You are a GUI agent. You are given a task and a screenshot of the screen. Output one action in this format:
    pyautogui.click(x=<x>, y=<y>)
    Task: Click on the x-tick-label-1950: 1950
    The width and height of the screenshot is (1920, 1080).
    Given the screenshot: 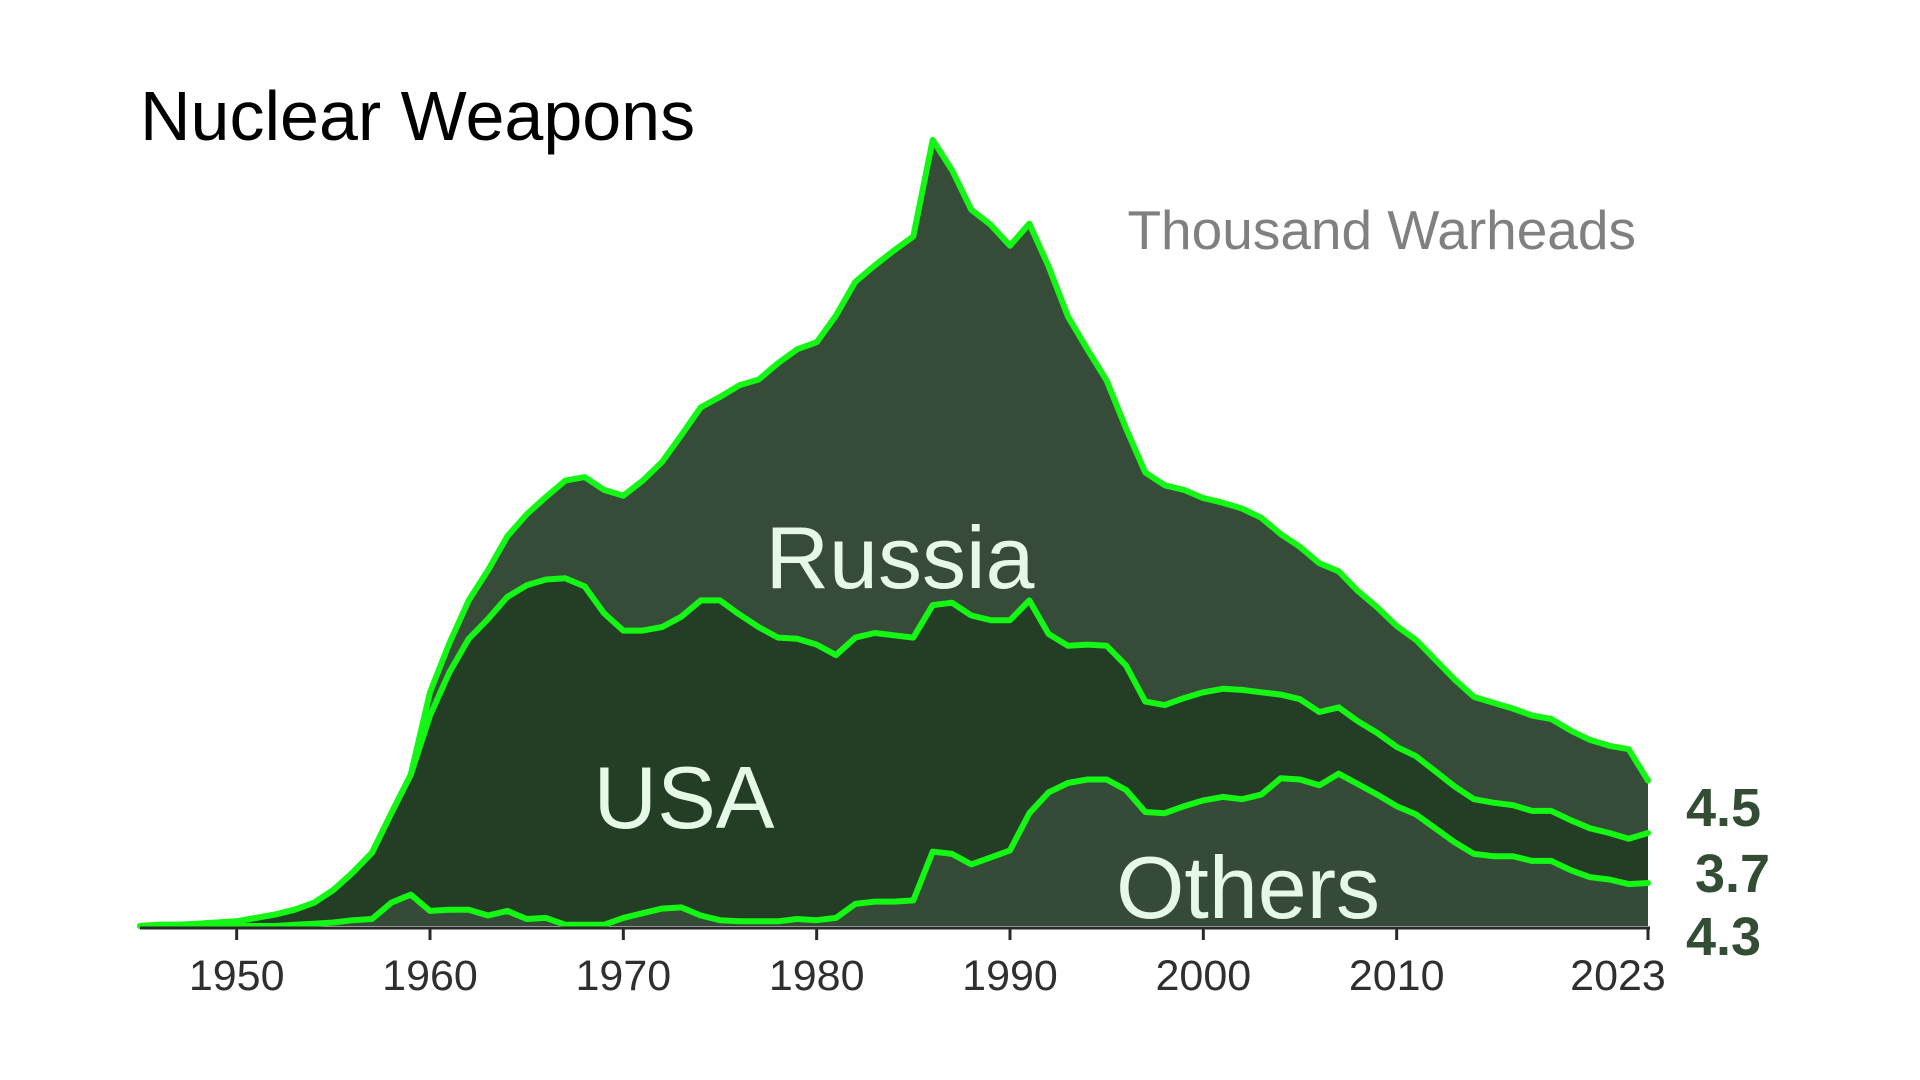 What is the action you would take?
    pyautogui.click(x=237, y=976)
    